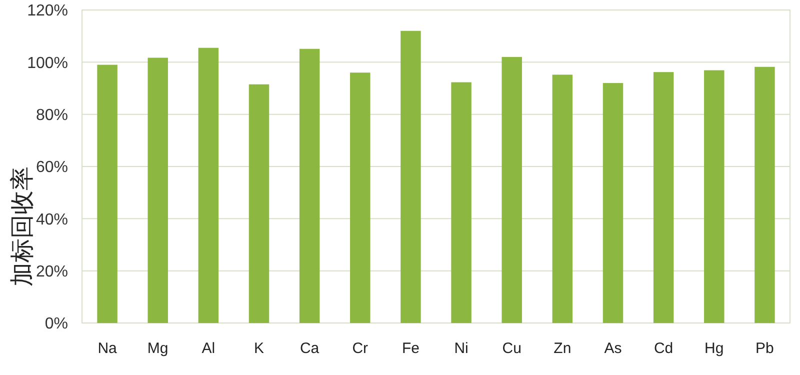  Describe the element at coordinates (613, 348) in the screenshot. I see `x-tick-label: As` at that location.